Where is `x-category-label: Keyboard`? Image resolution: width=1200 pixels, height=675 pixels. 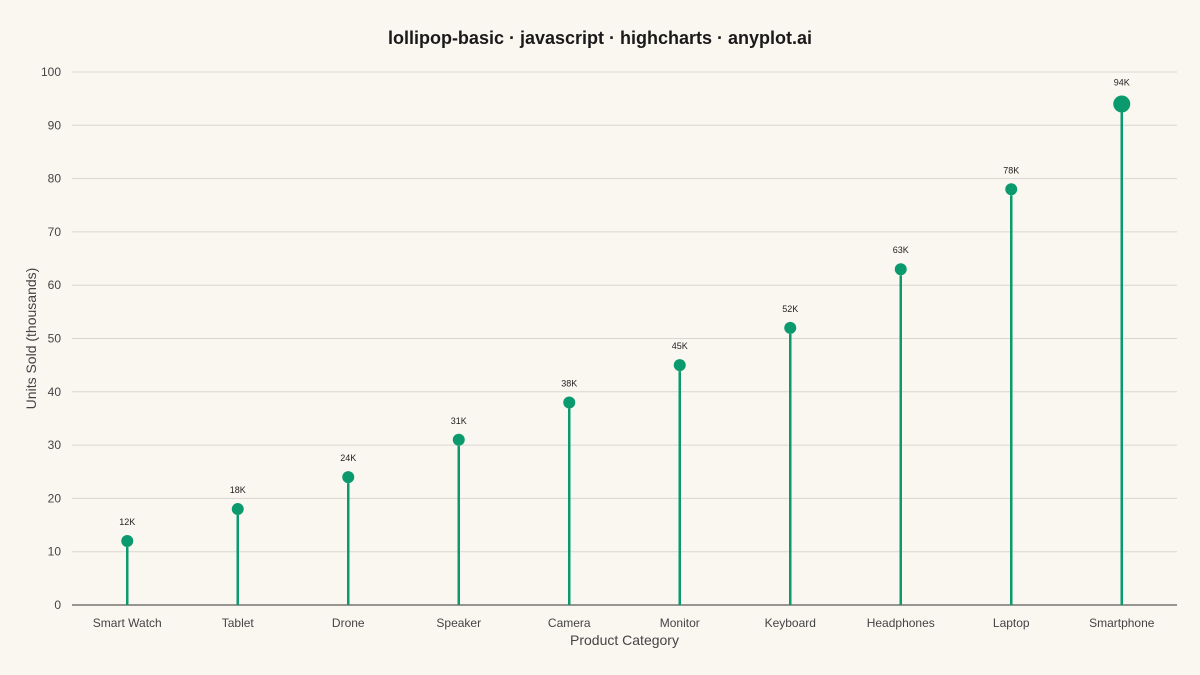
x-category-label: Keyboard is located at coordinates (790, 623).